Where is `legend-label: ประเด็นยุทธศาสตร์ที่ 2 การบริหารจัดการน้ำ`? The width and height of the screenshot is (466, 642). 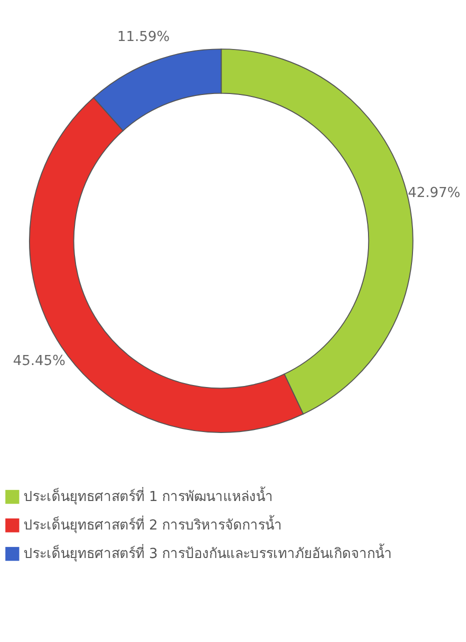
legend-label: ประเด็นยุทธศาสตร์ที่ 2 การบริหารจัดการน้ำ is located at coordinates (153, 524).